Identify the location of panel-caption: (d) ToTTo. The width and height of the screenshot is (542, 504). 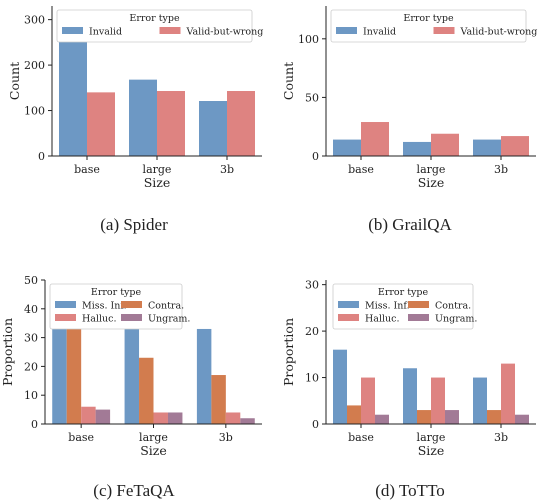
(410, 490).